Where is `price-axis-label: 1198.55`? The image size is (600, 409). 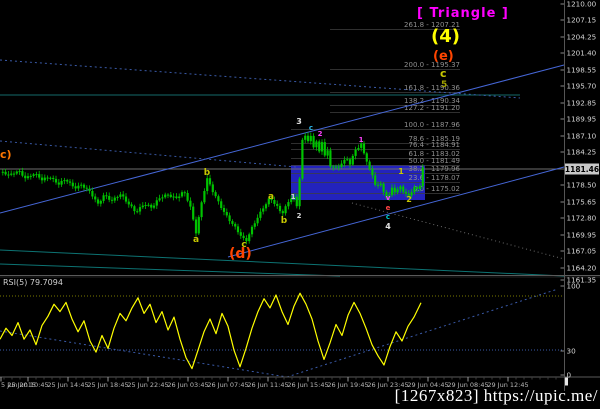 price-axis-label: 1198.55 is located at coordinates (582, 70).